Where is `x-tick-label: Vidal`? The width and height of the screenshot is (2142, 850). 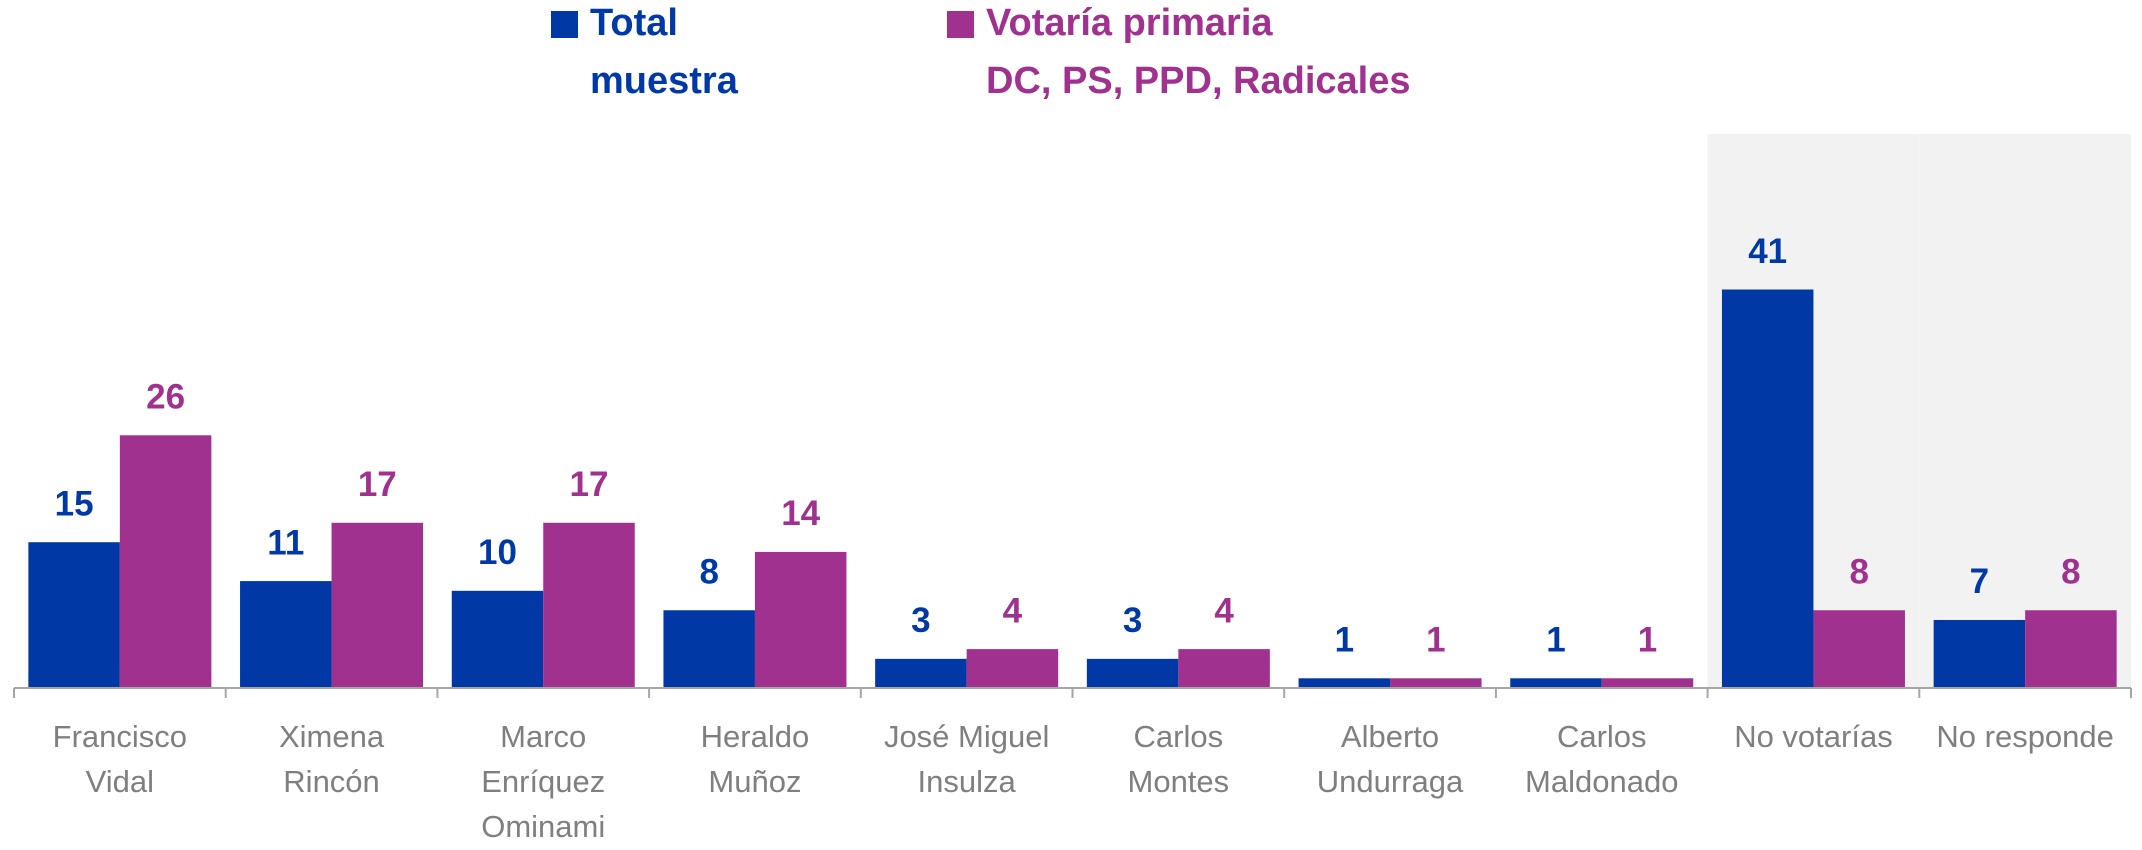 x-tick-label: Vidal is located at coordinates (120, 781).